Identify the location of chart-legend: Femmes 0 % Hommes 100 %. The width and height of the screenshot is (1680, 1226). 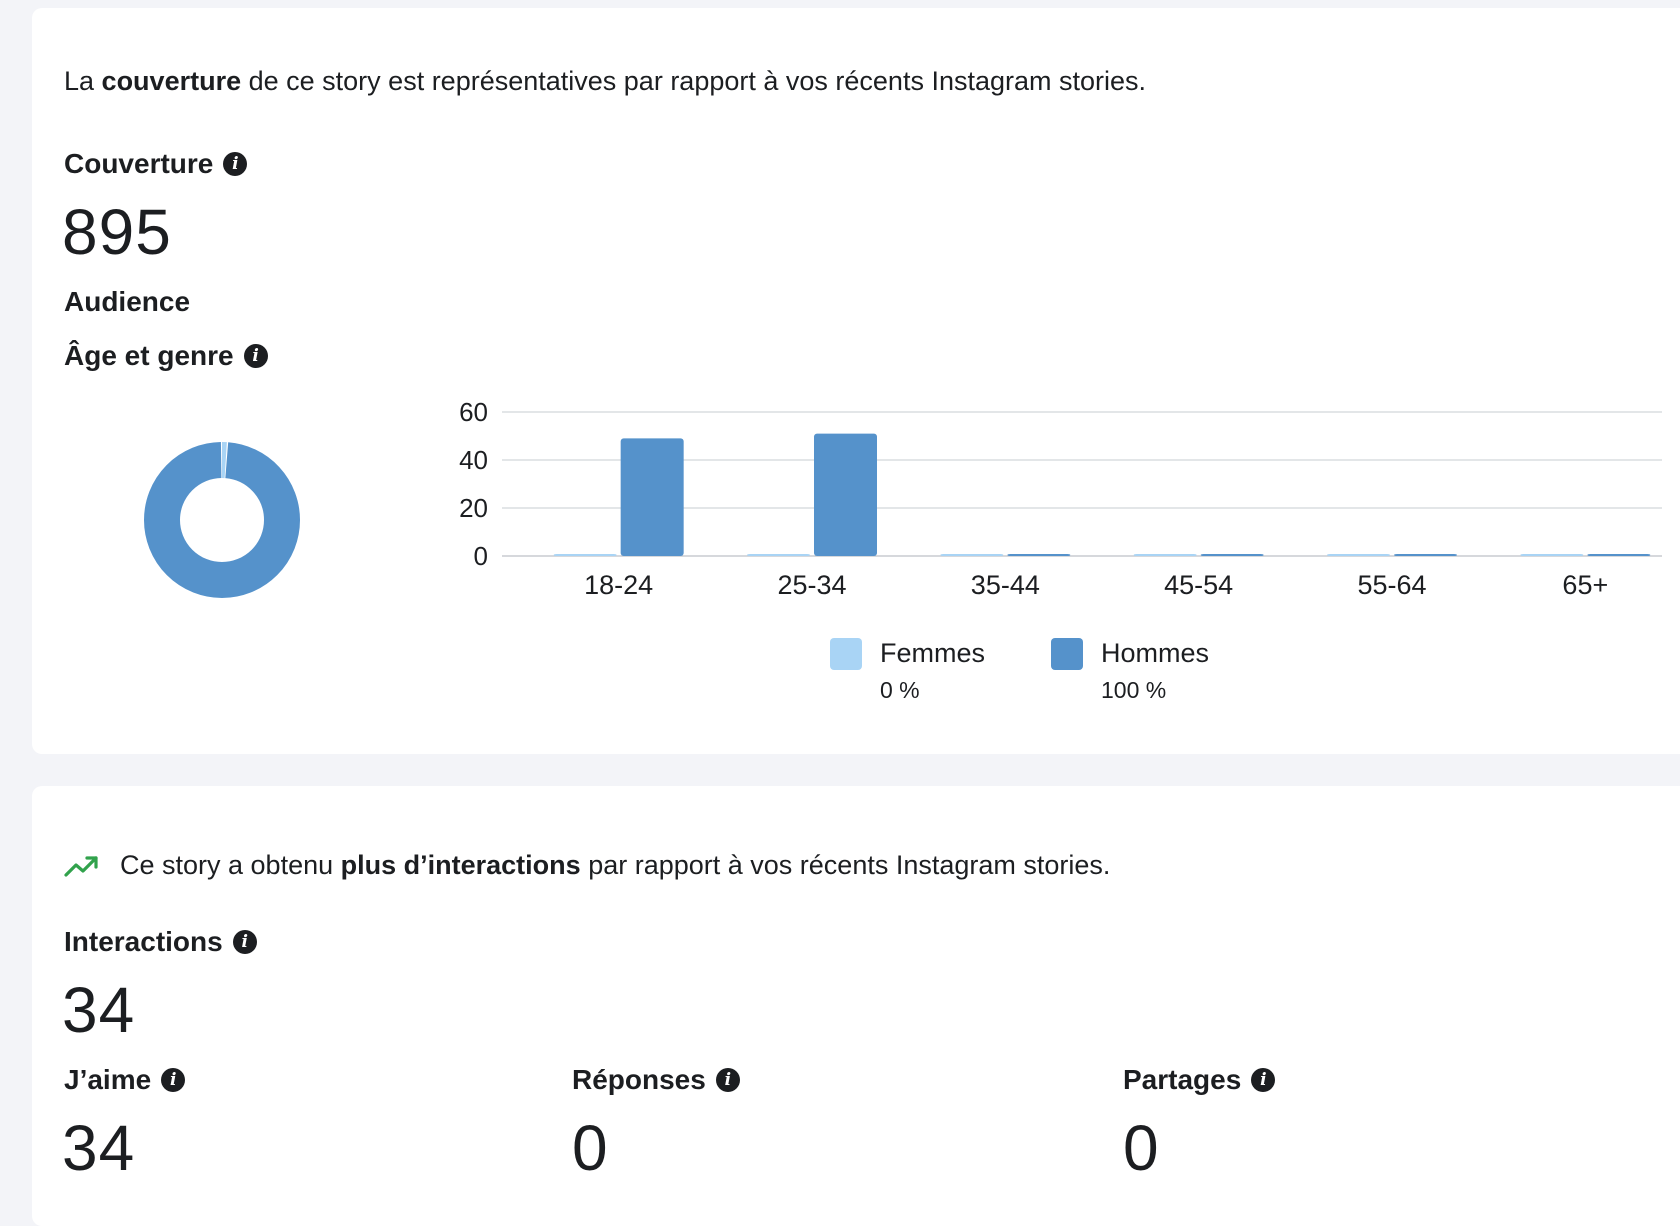
(1019, 671).